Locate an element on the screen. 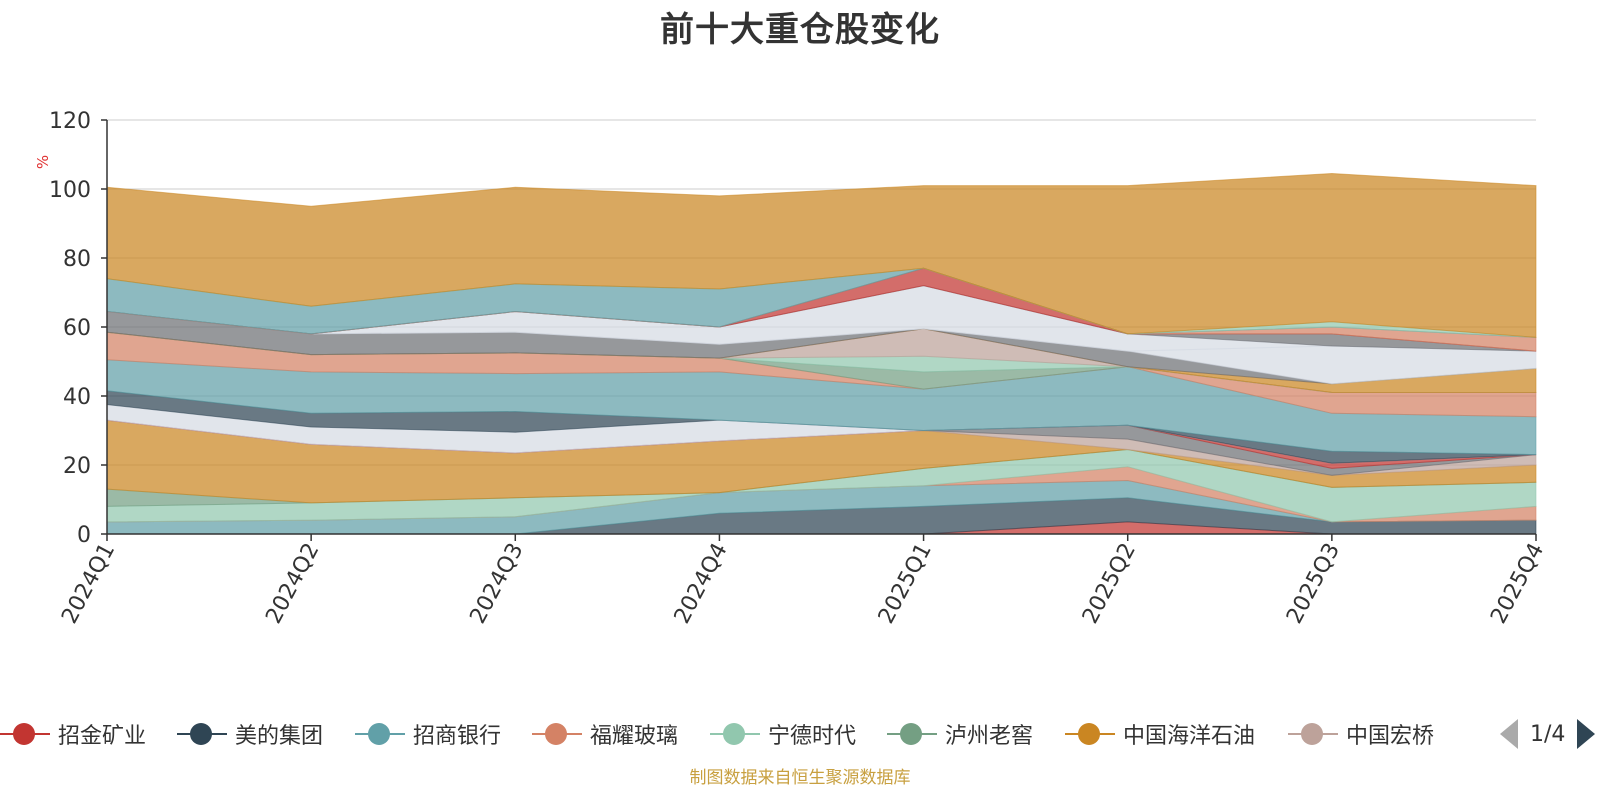  chart-title: 前十大重仓股变化 is located at coordinates (800, 30).